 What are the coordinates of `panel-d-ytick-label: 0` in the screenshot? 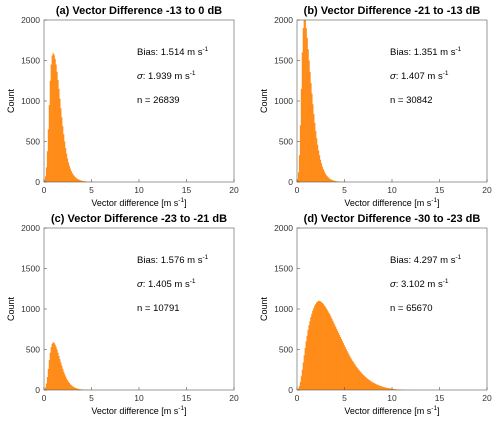 It's located at (290, 390).